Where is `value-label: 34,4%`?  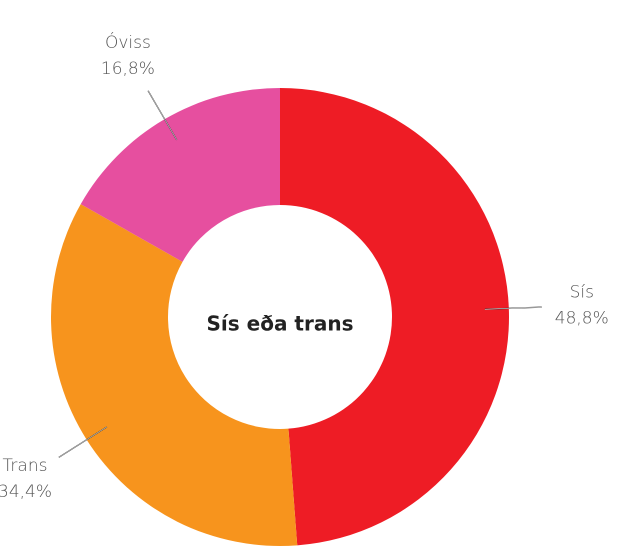
value-label: 34,4% is located at coordinates (26, 492).